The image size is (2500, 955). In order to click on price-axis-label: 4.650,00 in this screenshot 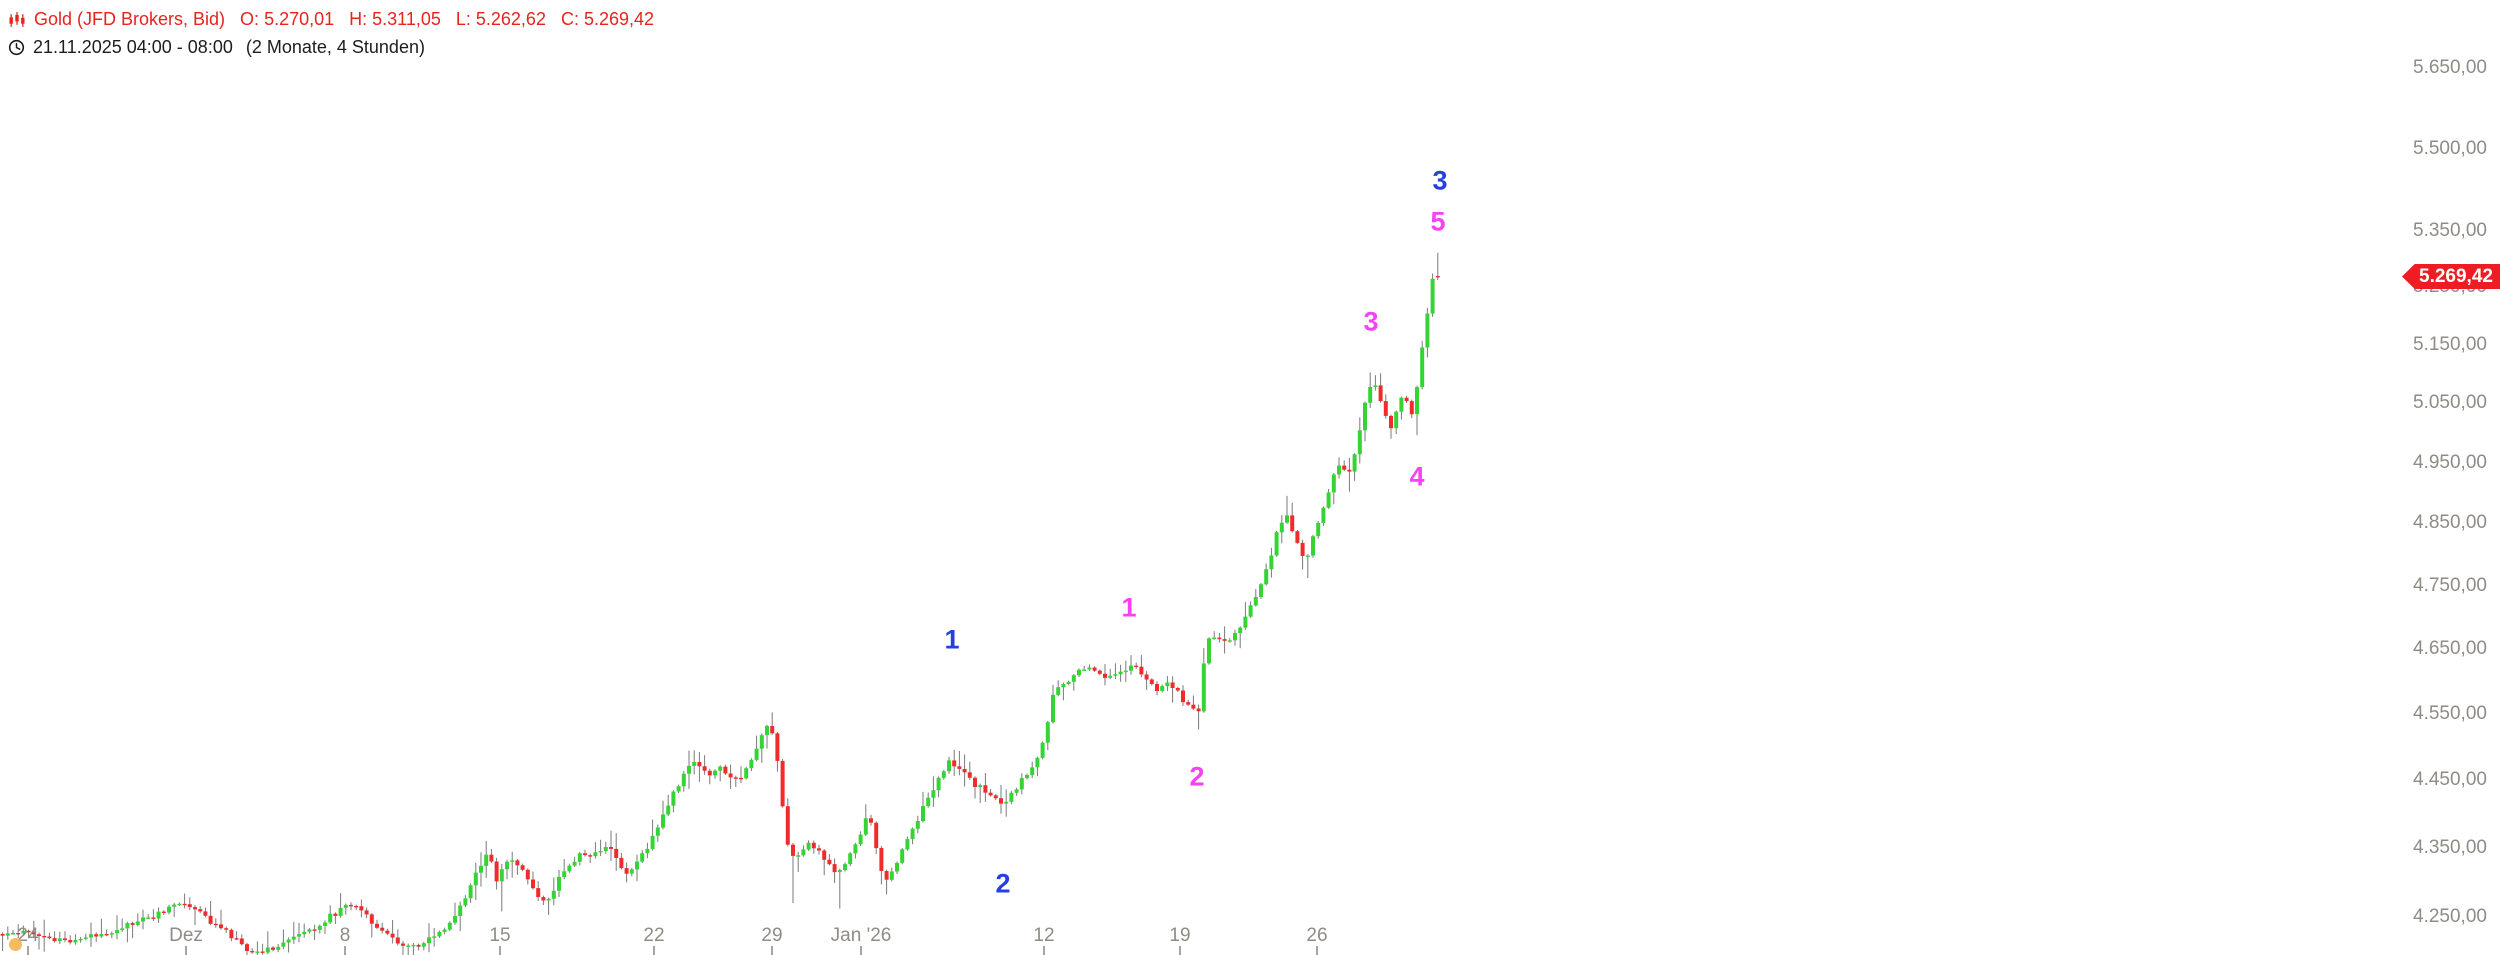, I will do `click(2450, 648)`.